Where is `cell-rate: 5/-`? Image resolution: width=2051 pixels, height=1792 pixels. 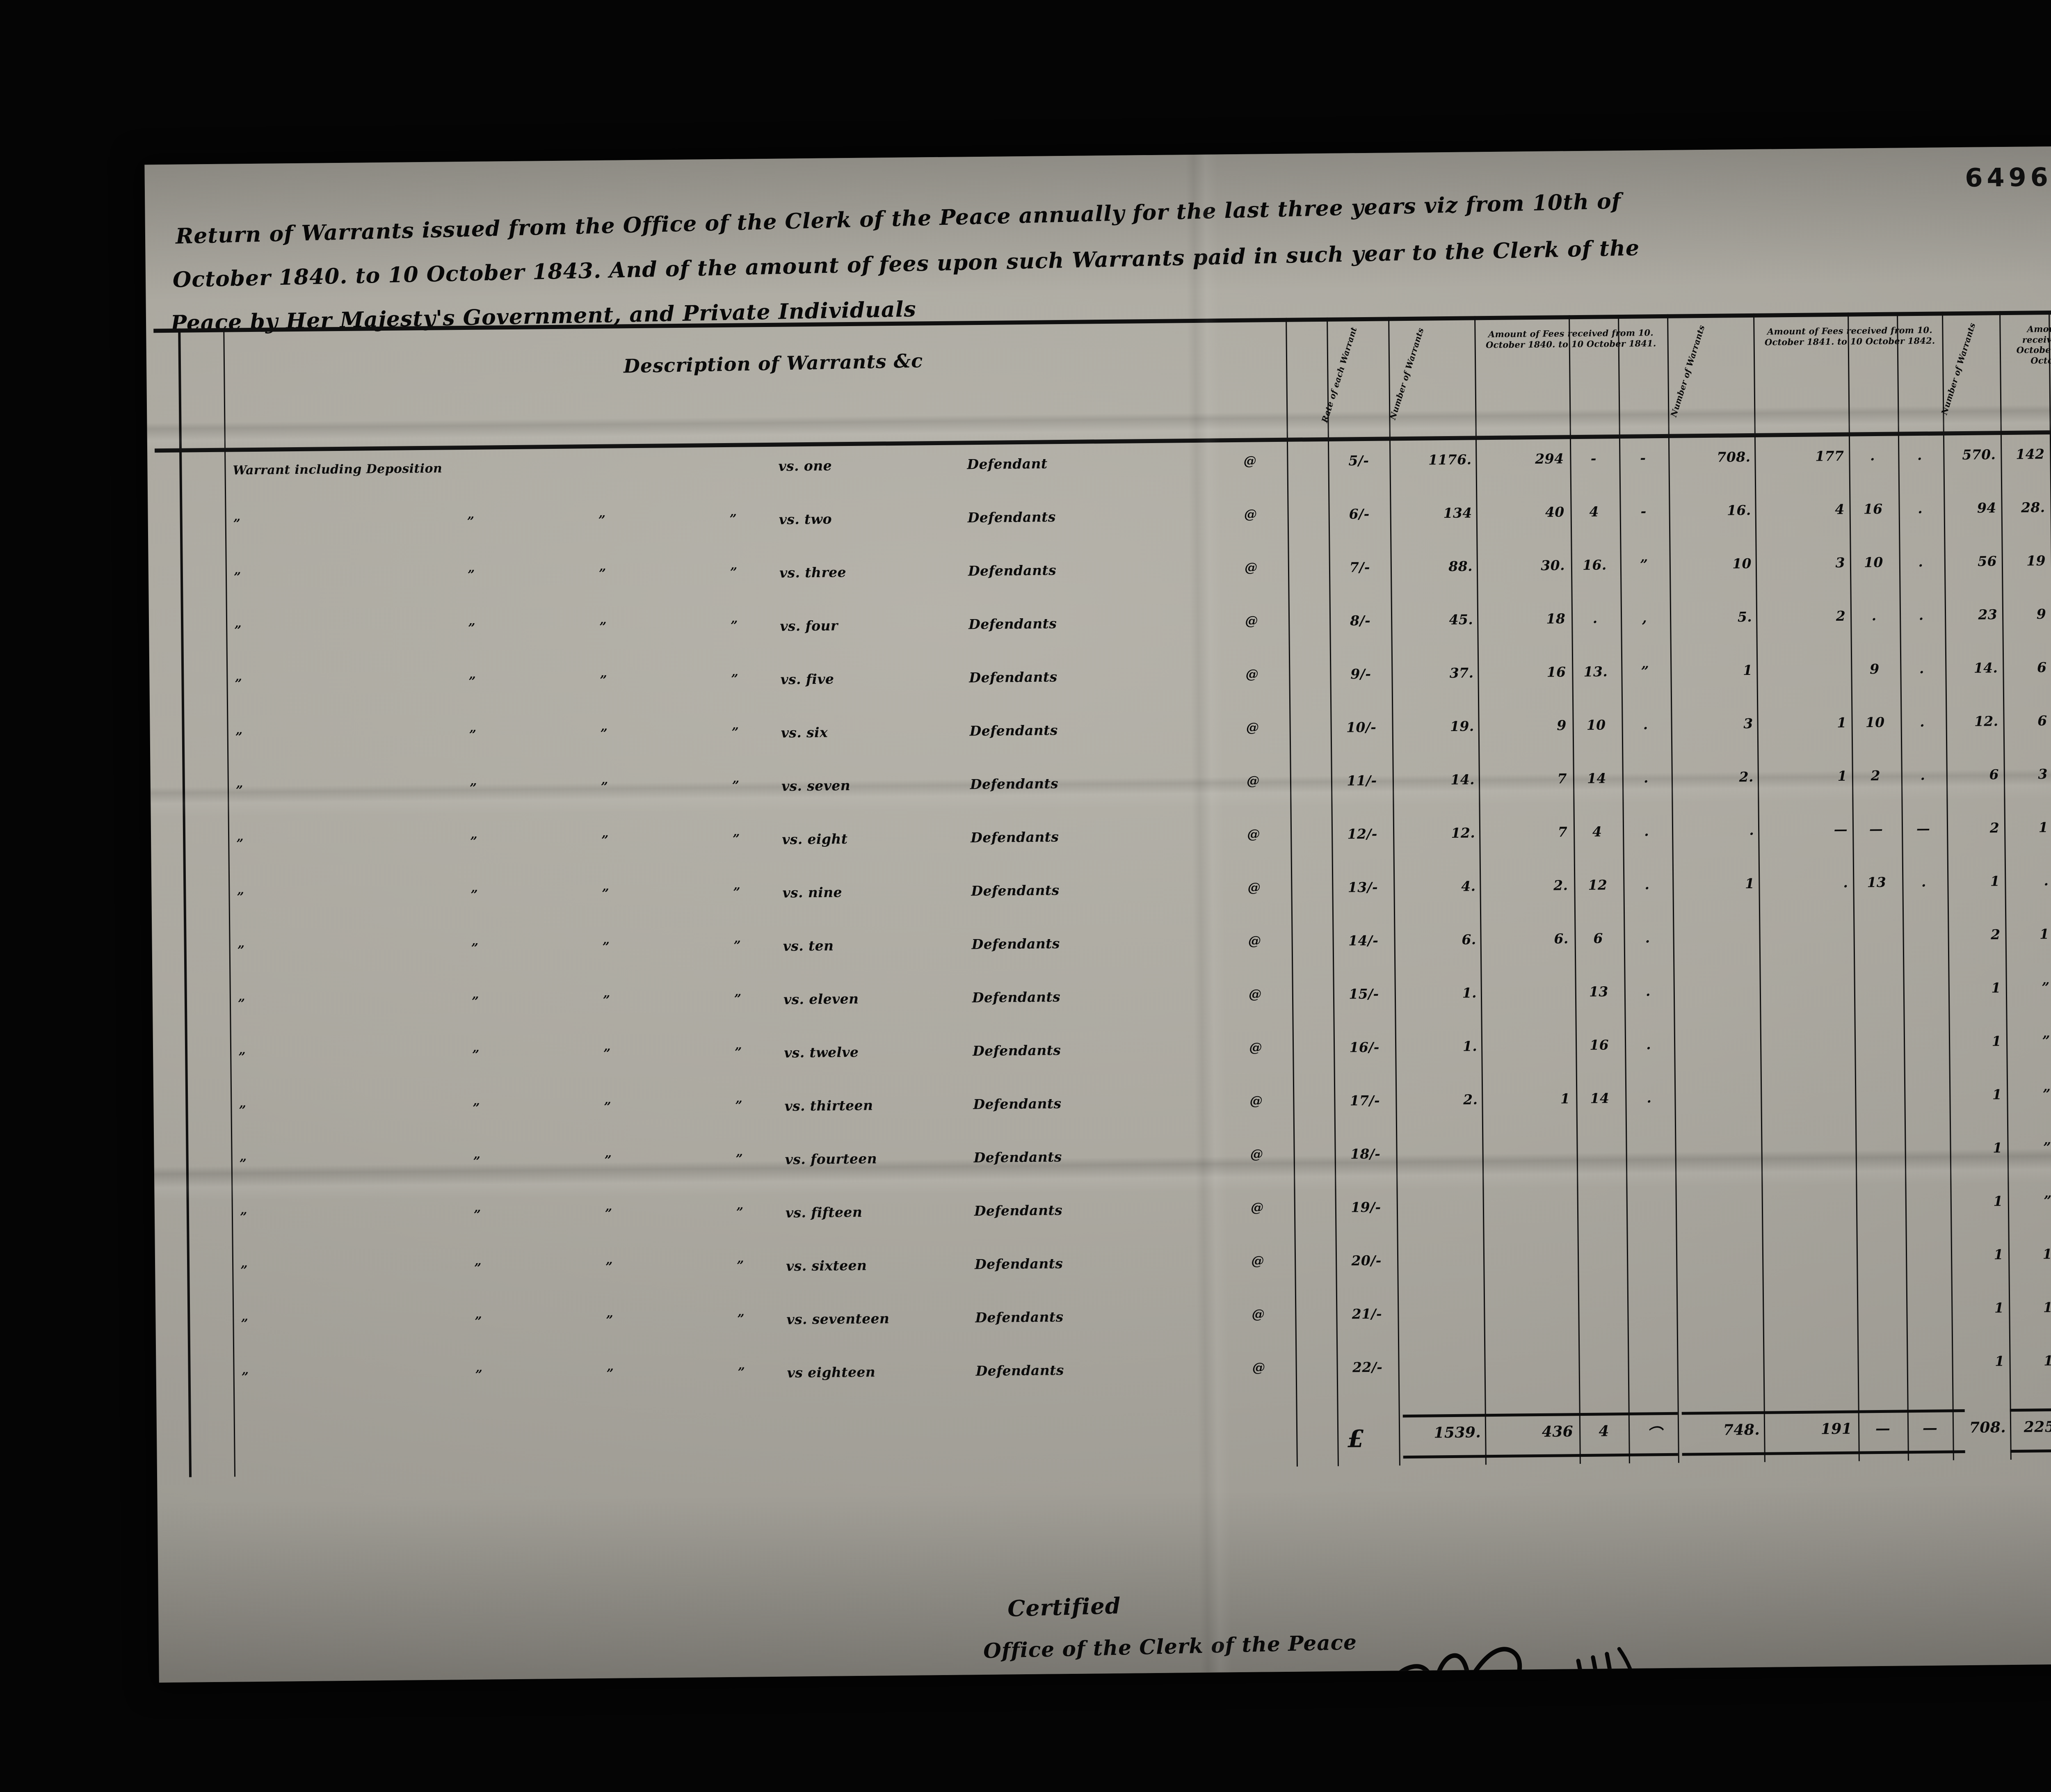 cell-rate: 5/- is located at coordinates (1358, 460).